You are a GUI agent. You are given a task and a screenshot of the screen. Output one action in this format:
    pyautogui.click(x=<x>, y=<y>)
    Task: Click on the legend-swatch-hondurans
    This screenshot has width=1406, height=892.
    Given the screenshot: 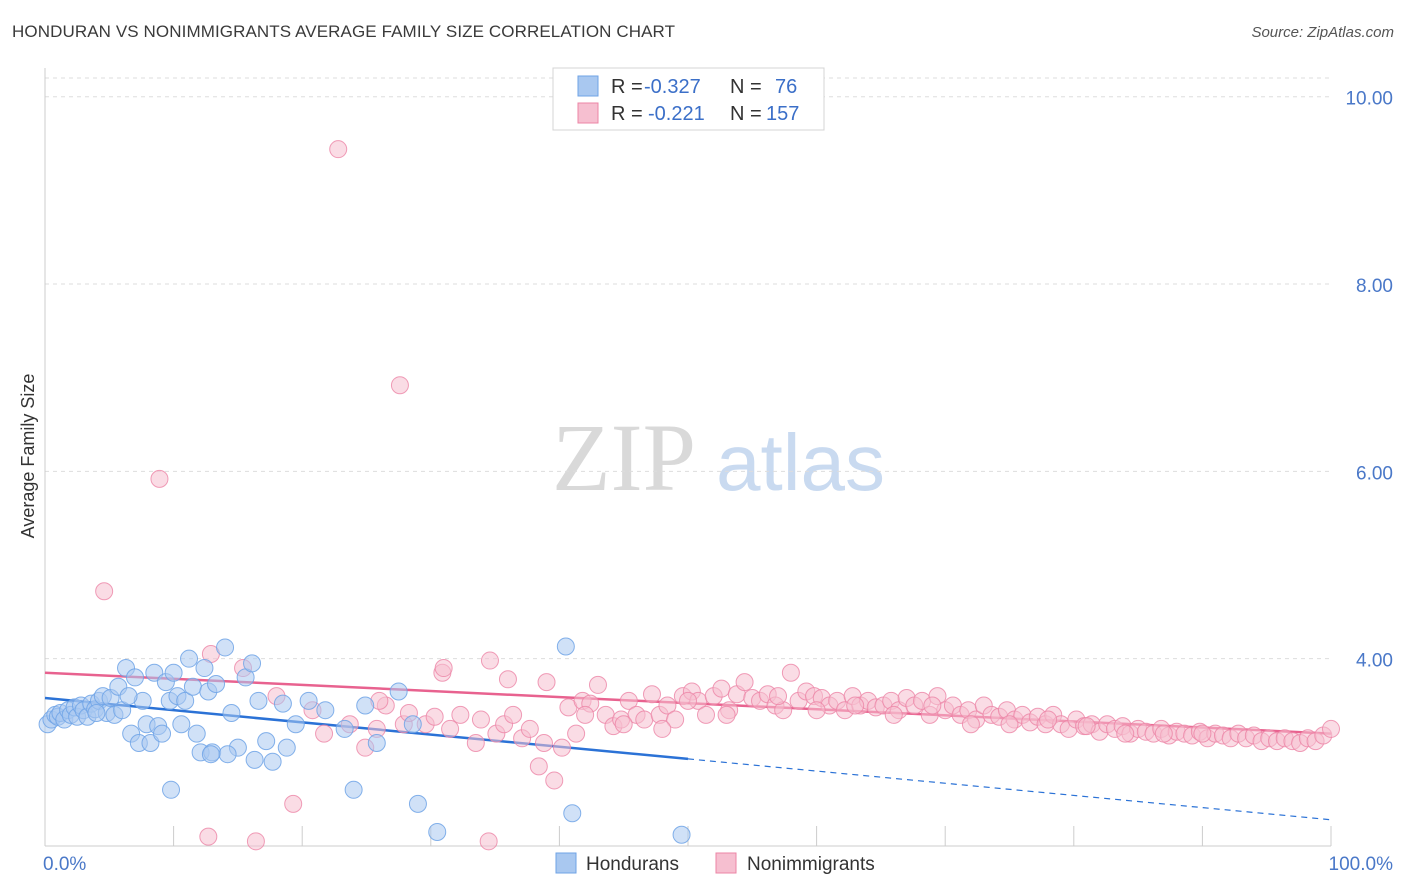 What is the action you would take?
    pyautogui.click(x=588, y=86)
    